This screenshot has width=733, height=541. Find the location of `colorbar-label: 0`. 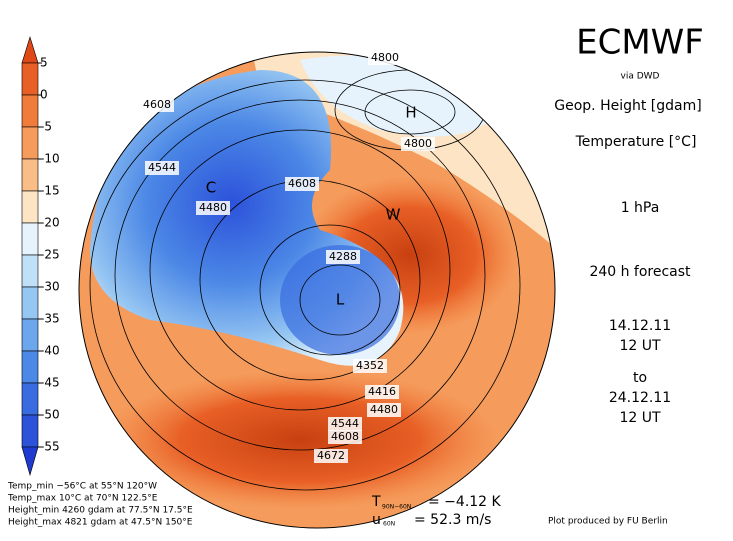

colorbar-label: 0 is located at coordinates (44, 95).